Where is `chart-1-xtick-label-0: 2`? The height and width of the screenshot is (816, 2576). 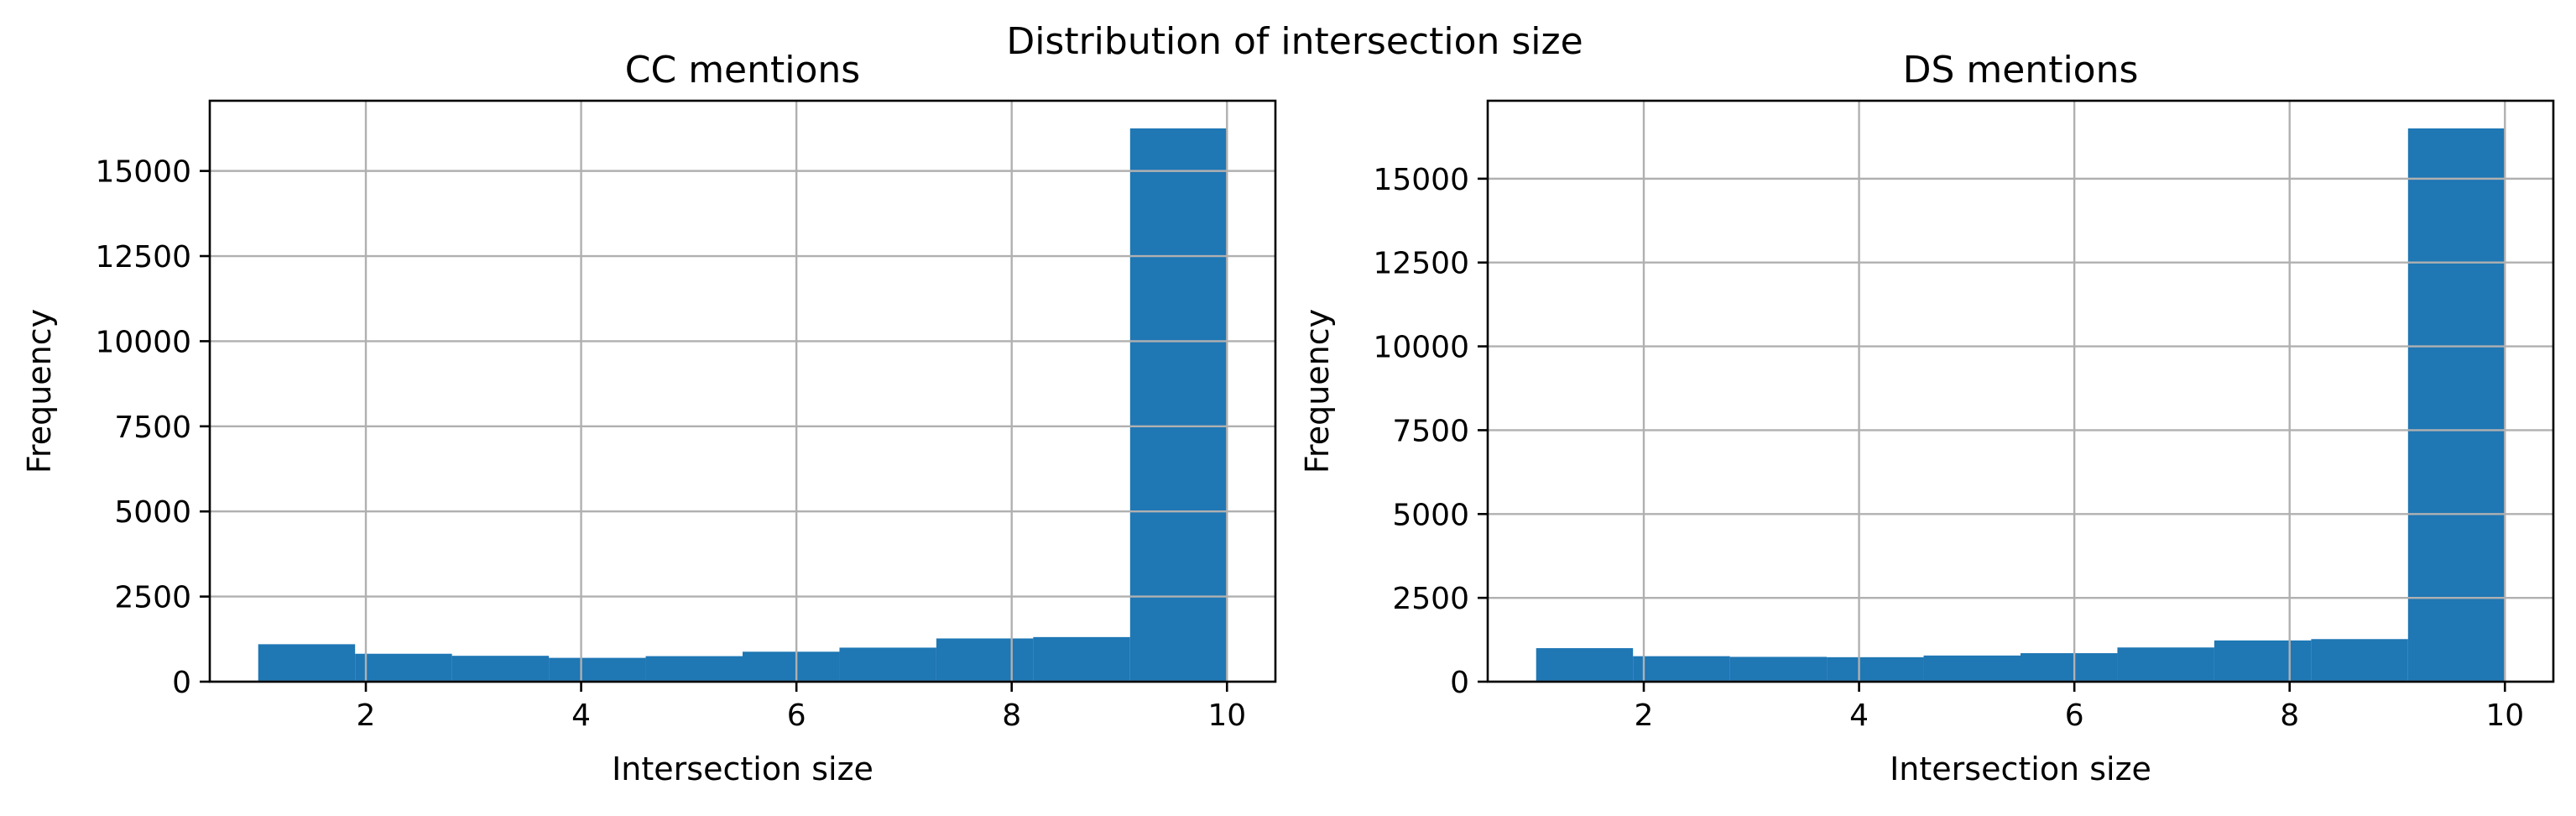 chart-1-xtick-label-0: 2 is located at coordinates (1644, 715).